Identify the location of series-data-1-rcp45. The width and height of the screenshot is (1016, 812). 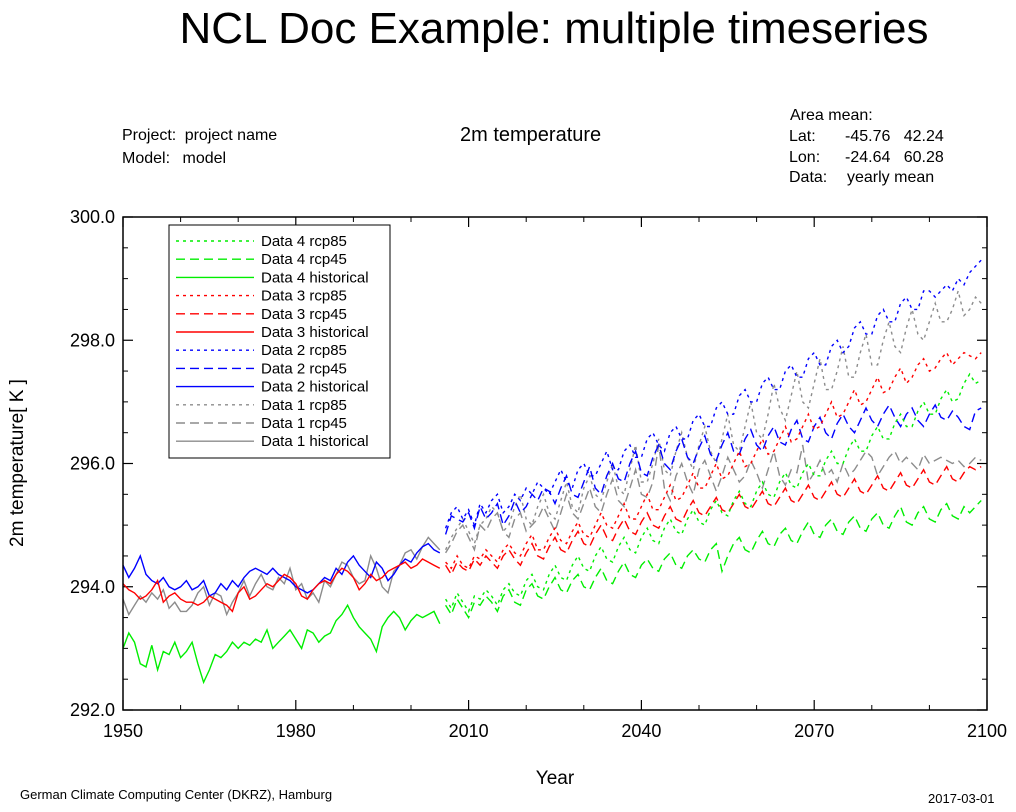
(713, 499).